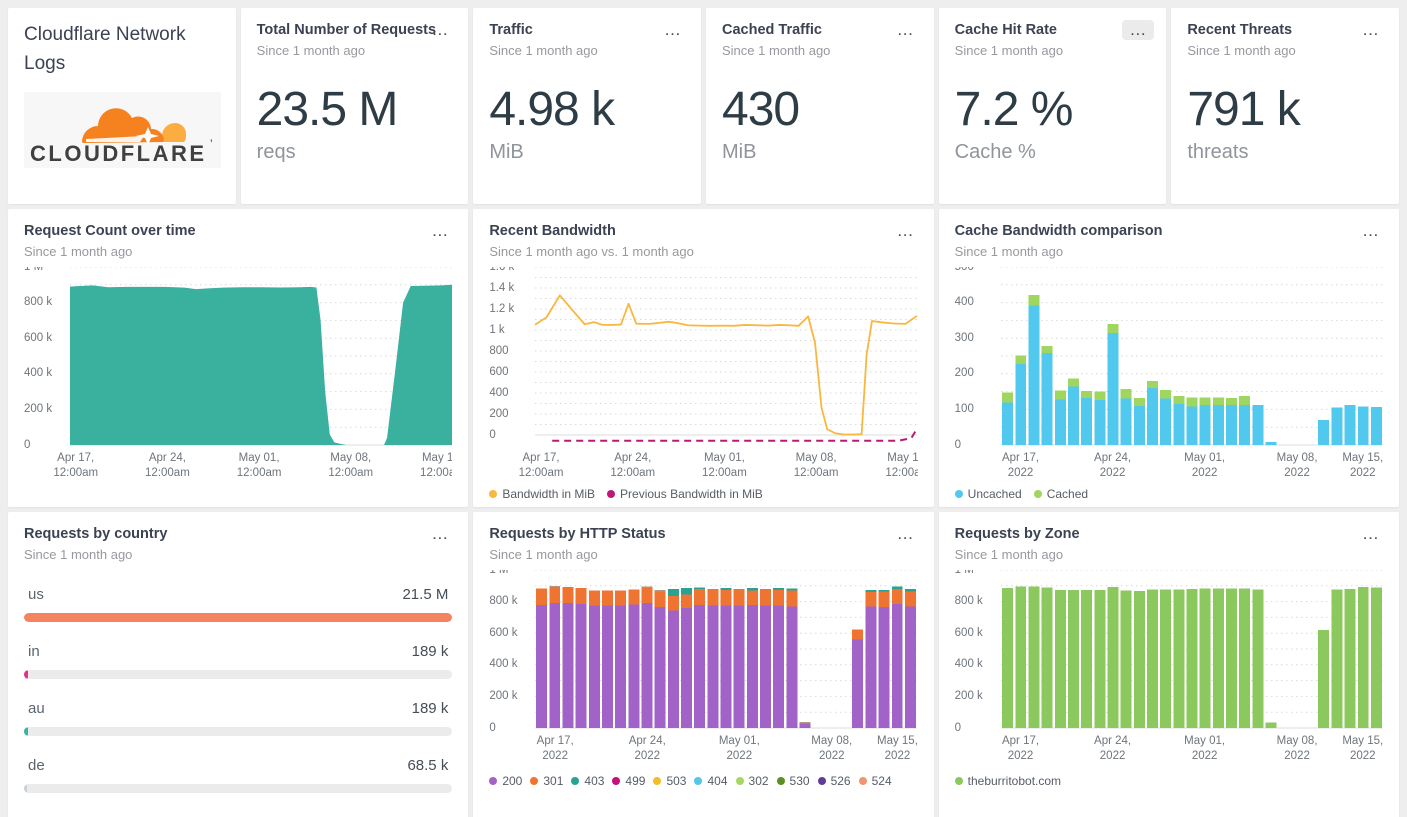  Describe the element at coordinates (726, 356) in the screenshot. I see `recent-bandwidth-plot` at that location.